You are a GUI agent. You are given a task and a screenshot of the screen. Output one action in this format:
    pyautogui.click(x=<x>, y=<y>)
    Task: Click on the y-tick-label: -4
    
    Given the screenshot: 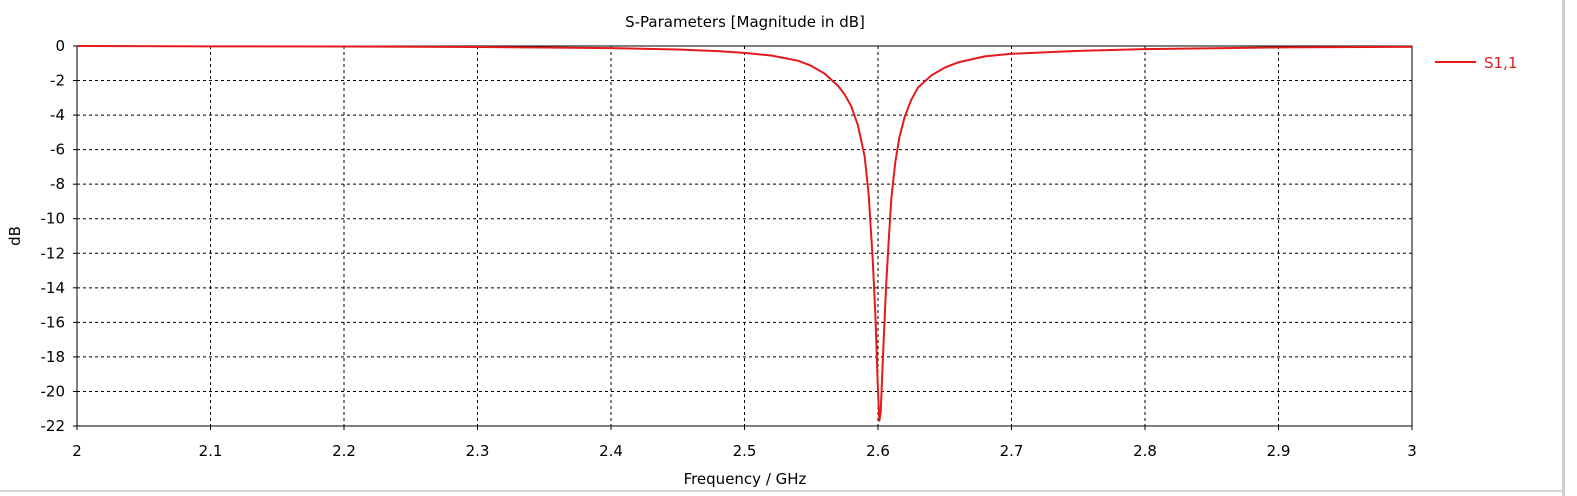 What is the action you would take?
    pyautogui.click(x=57, y=115)
    